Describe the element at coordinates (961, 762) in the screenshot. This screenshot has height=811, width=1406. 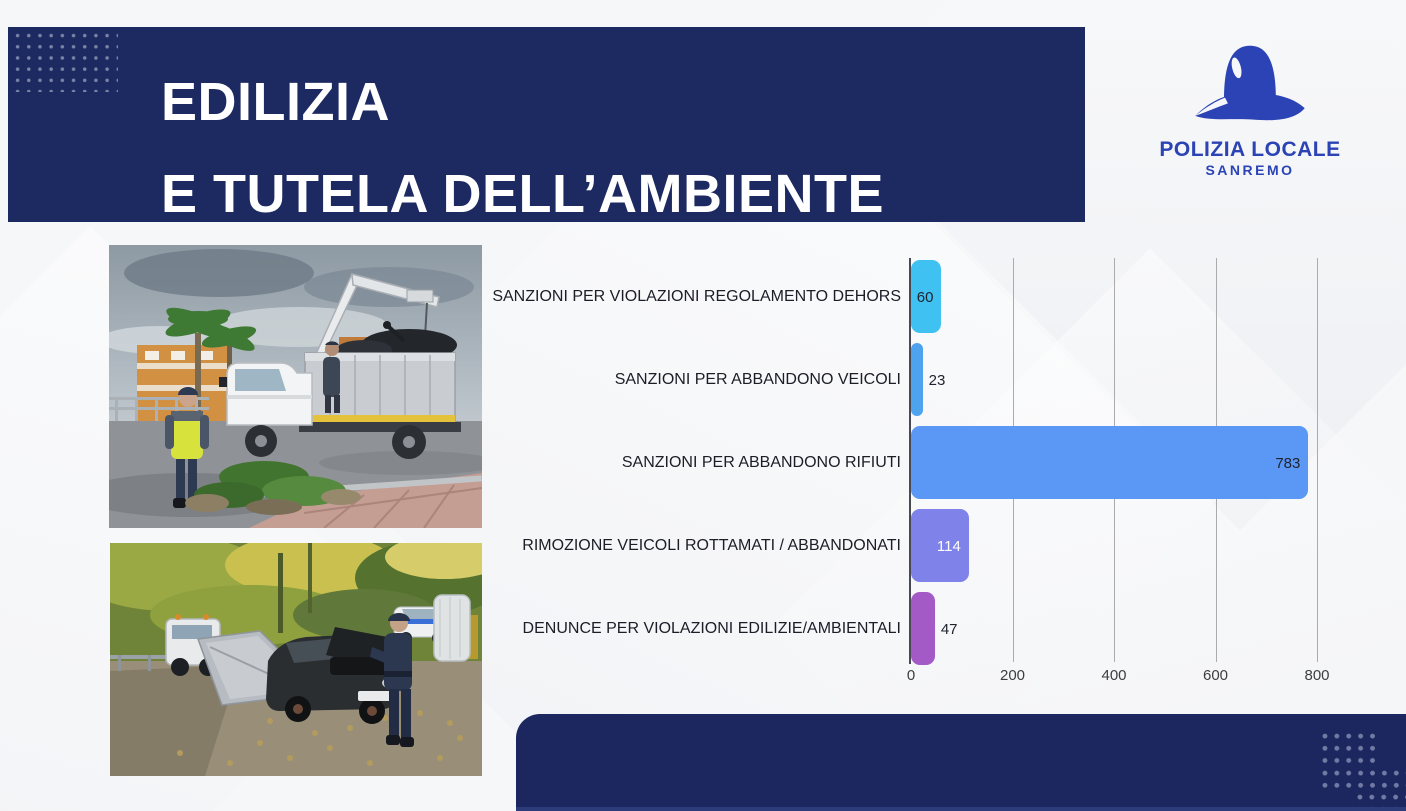
I see `bottom-panel` at that location.